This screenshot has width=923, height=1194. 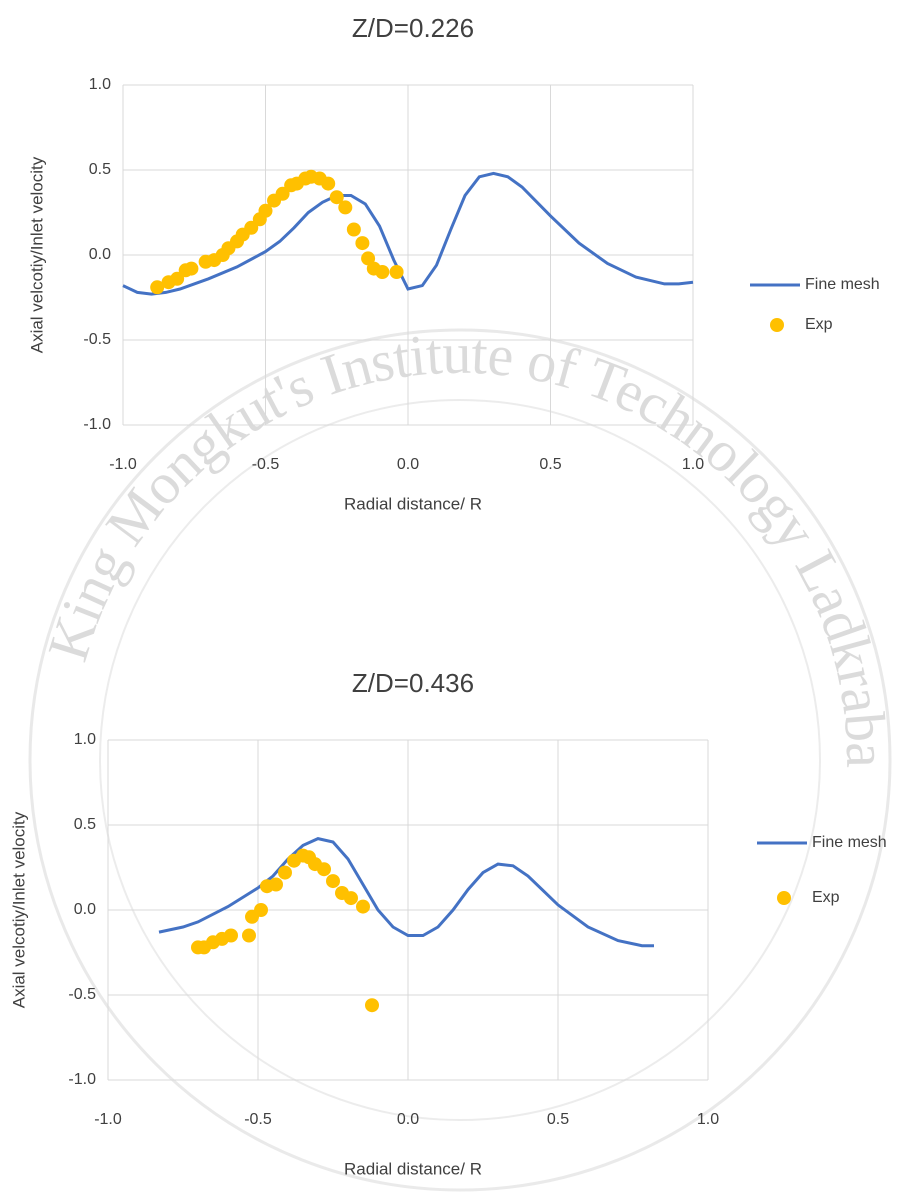 I want to click on chart-title: Z/D=0.226, so click(x=413, y=28).